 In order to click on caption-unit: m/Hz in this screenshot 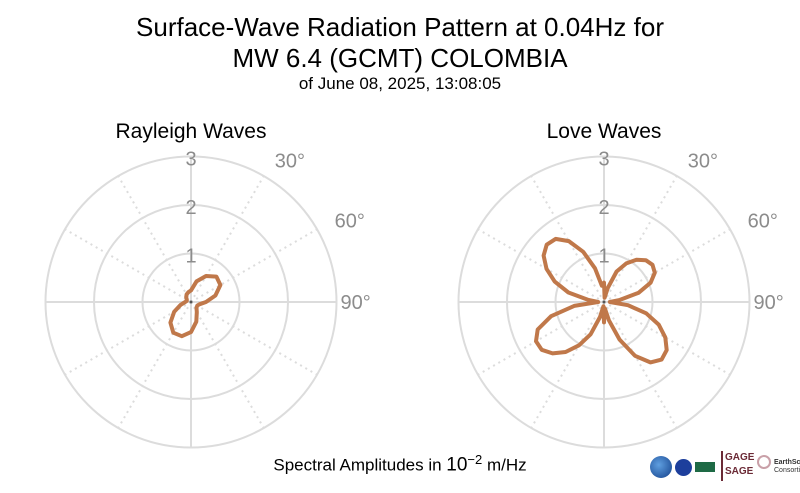, I will do `click(504, 465)`.